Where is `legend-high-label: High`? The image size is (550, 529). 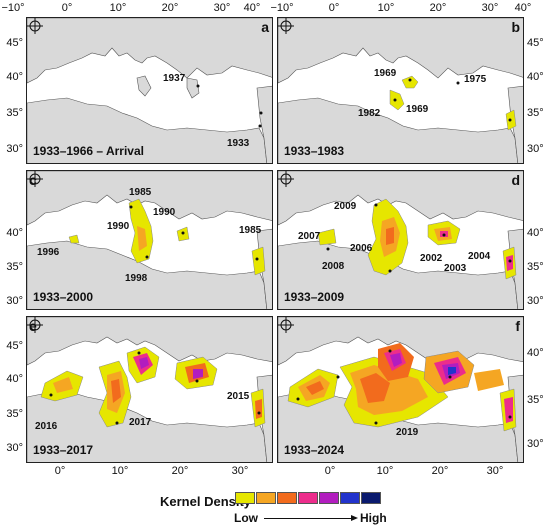 legend-high-label: High is located at coordinates (373, 518).